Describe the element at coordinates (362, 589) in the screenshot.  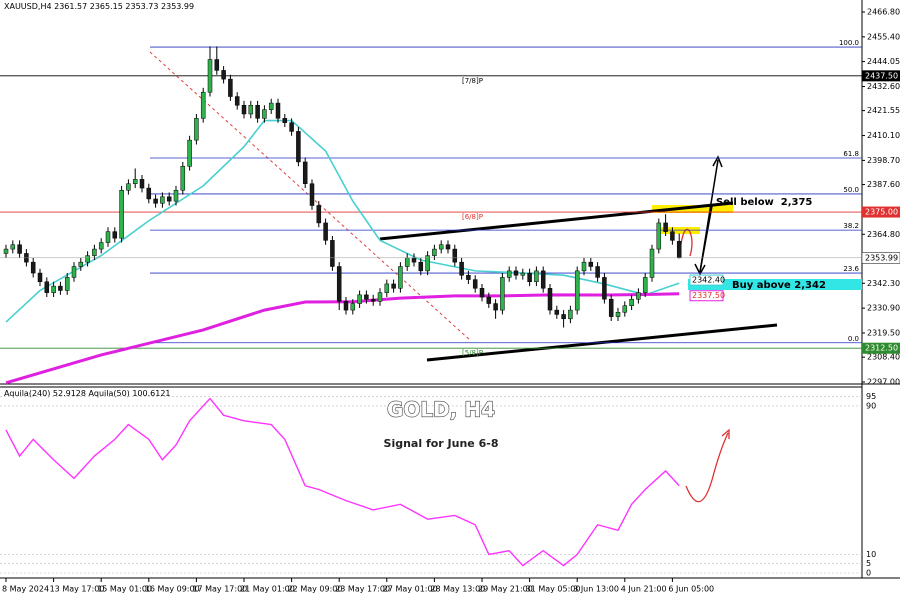
I see `x-tick-label: 23 May 17:00` at that location.